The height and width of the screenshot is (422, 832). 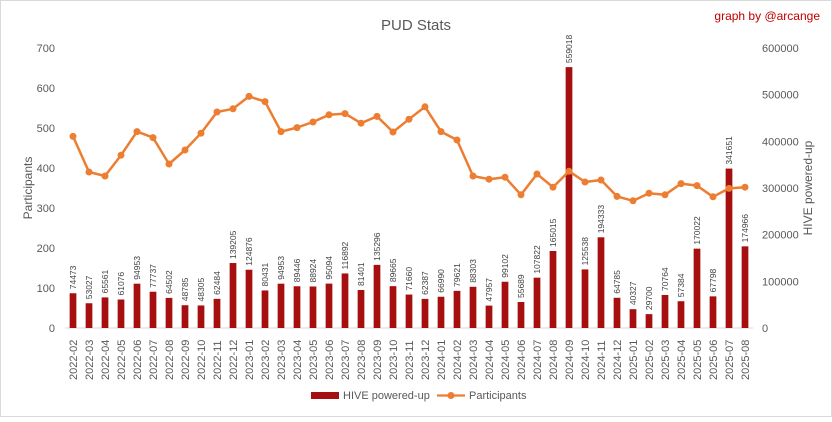 I want to click on bar-data-label: 88924, so click(x=313, y=271).